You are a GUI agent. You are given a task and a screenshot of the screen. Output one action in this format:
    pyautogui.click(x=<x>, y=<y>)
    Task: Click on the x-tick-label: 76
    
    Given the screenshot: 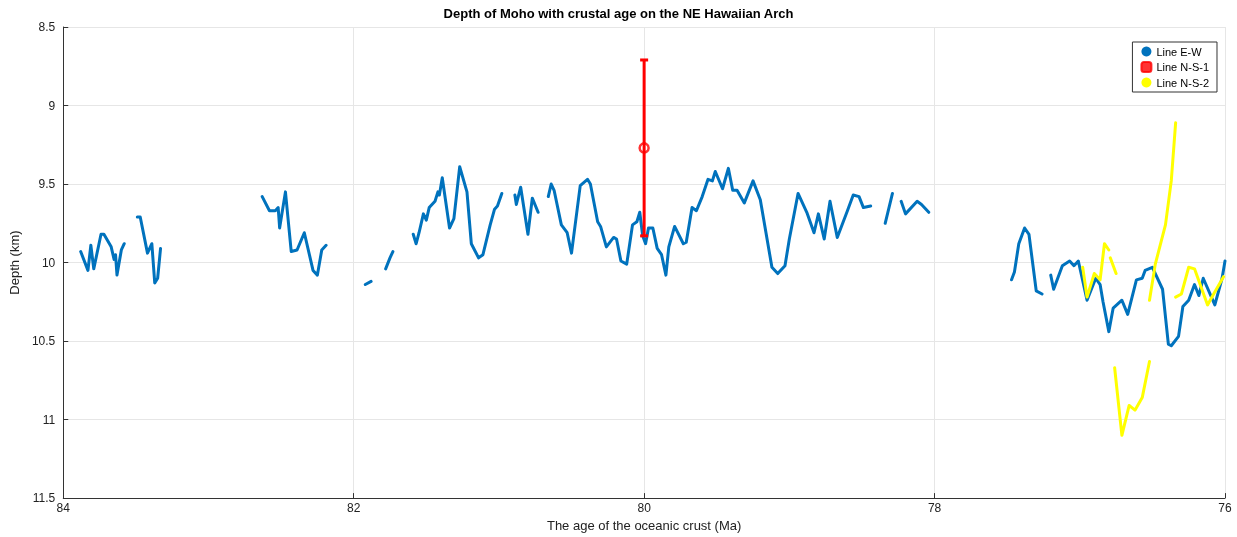 What is the action you would take?
    pyautogui.click(x=1225, y=508)
    